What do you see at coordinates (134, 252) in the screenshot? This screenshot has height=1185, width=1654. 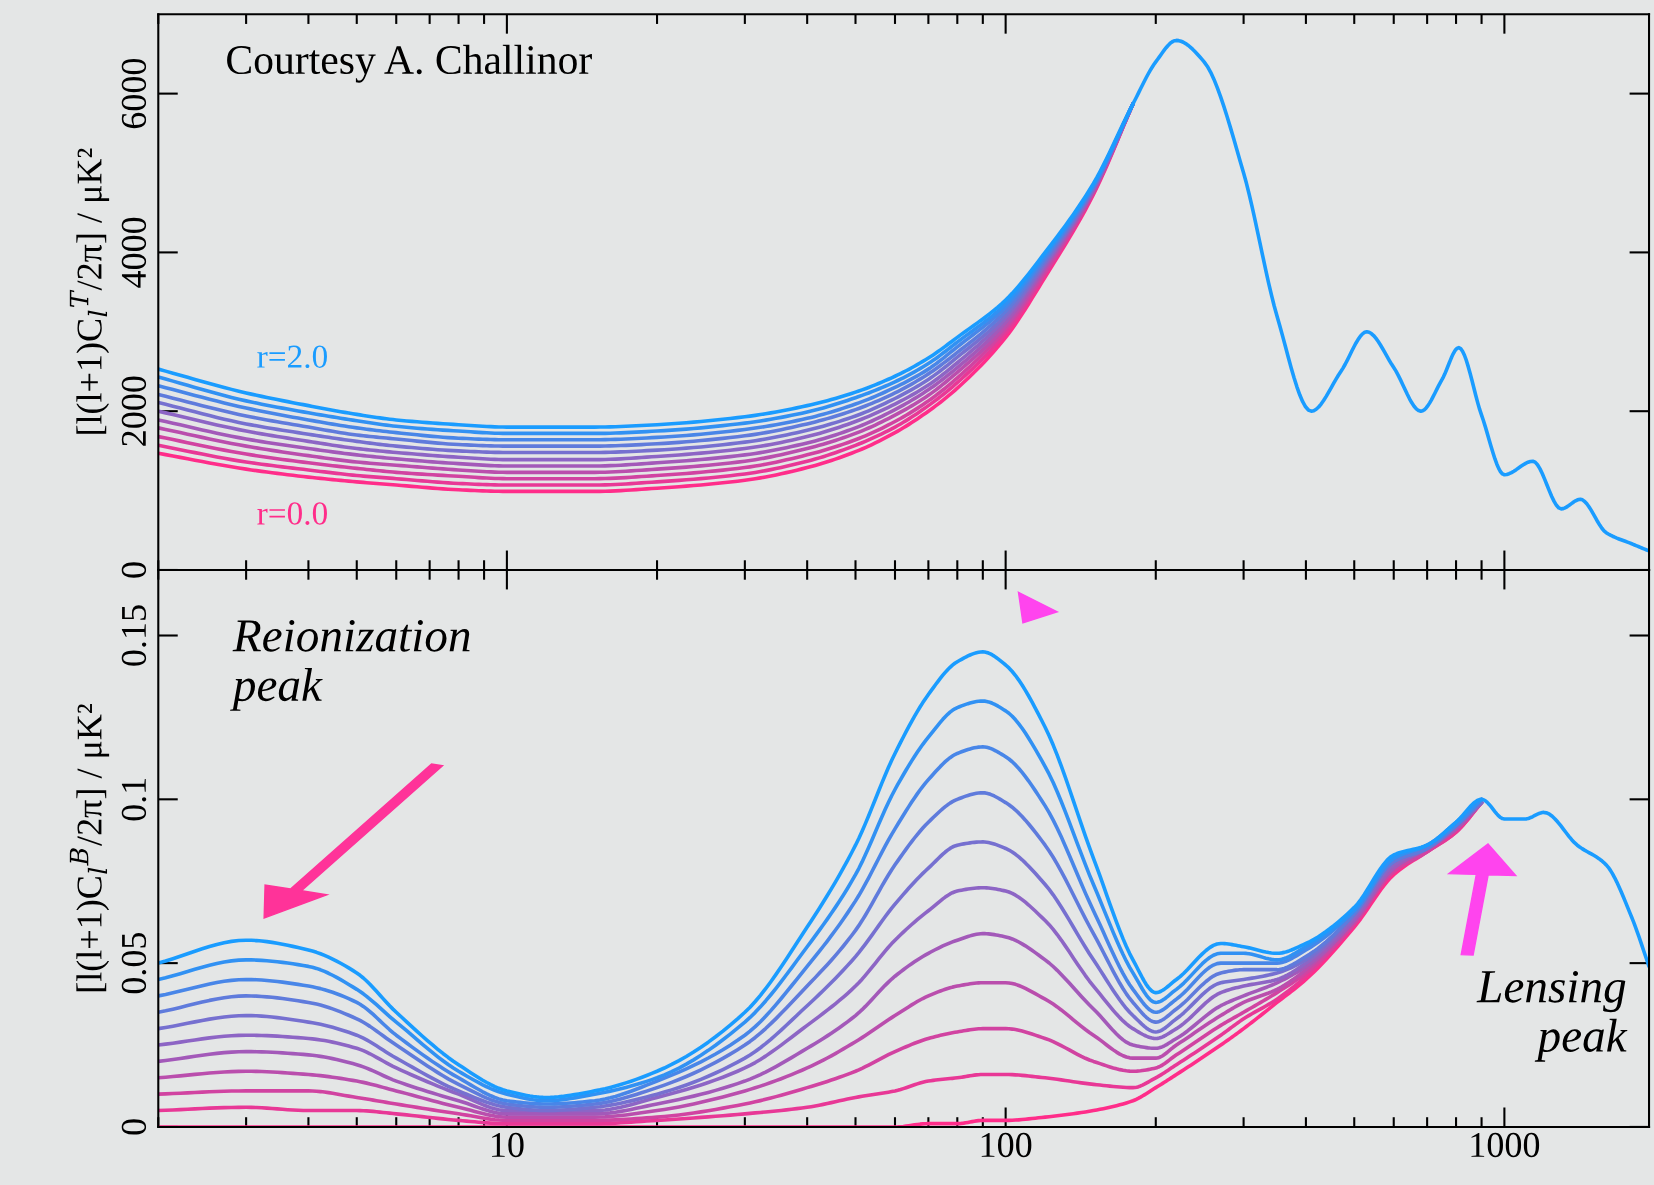 I see `y-tick-label: 4000` at bounding box center [134, 252].